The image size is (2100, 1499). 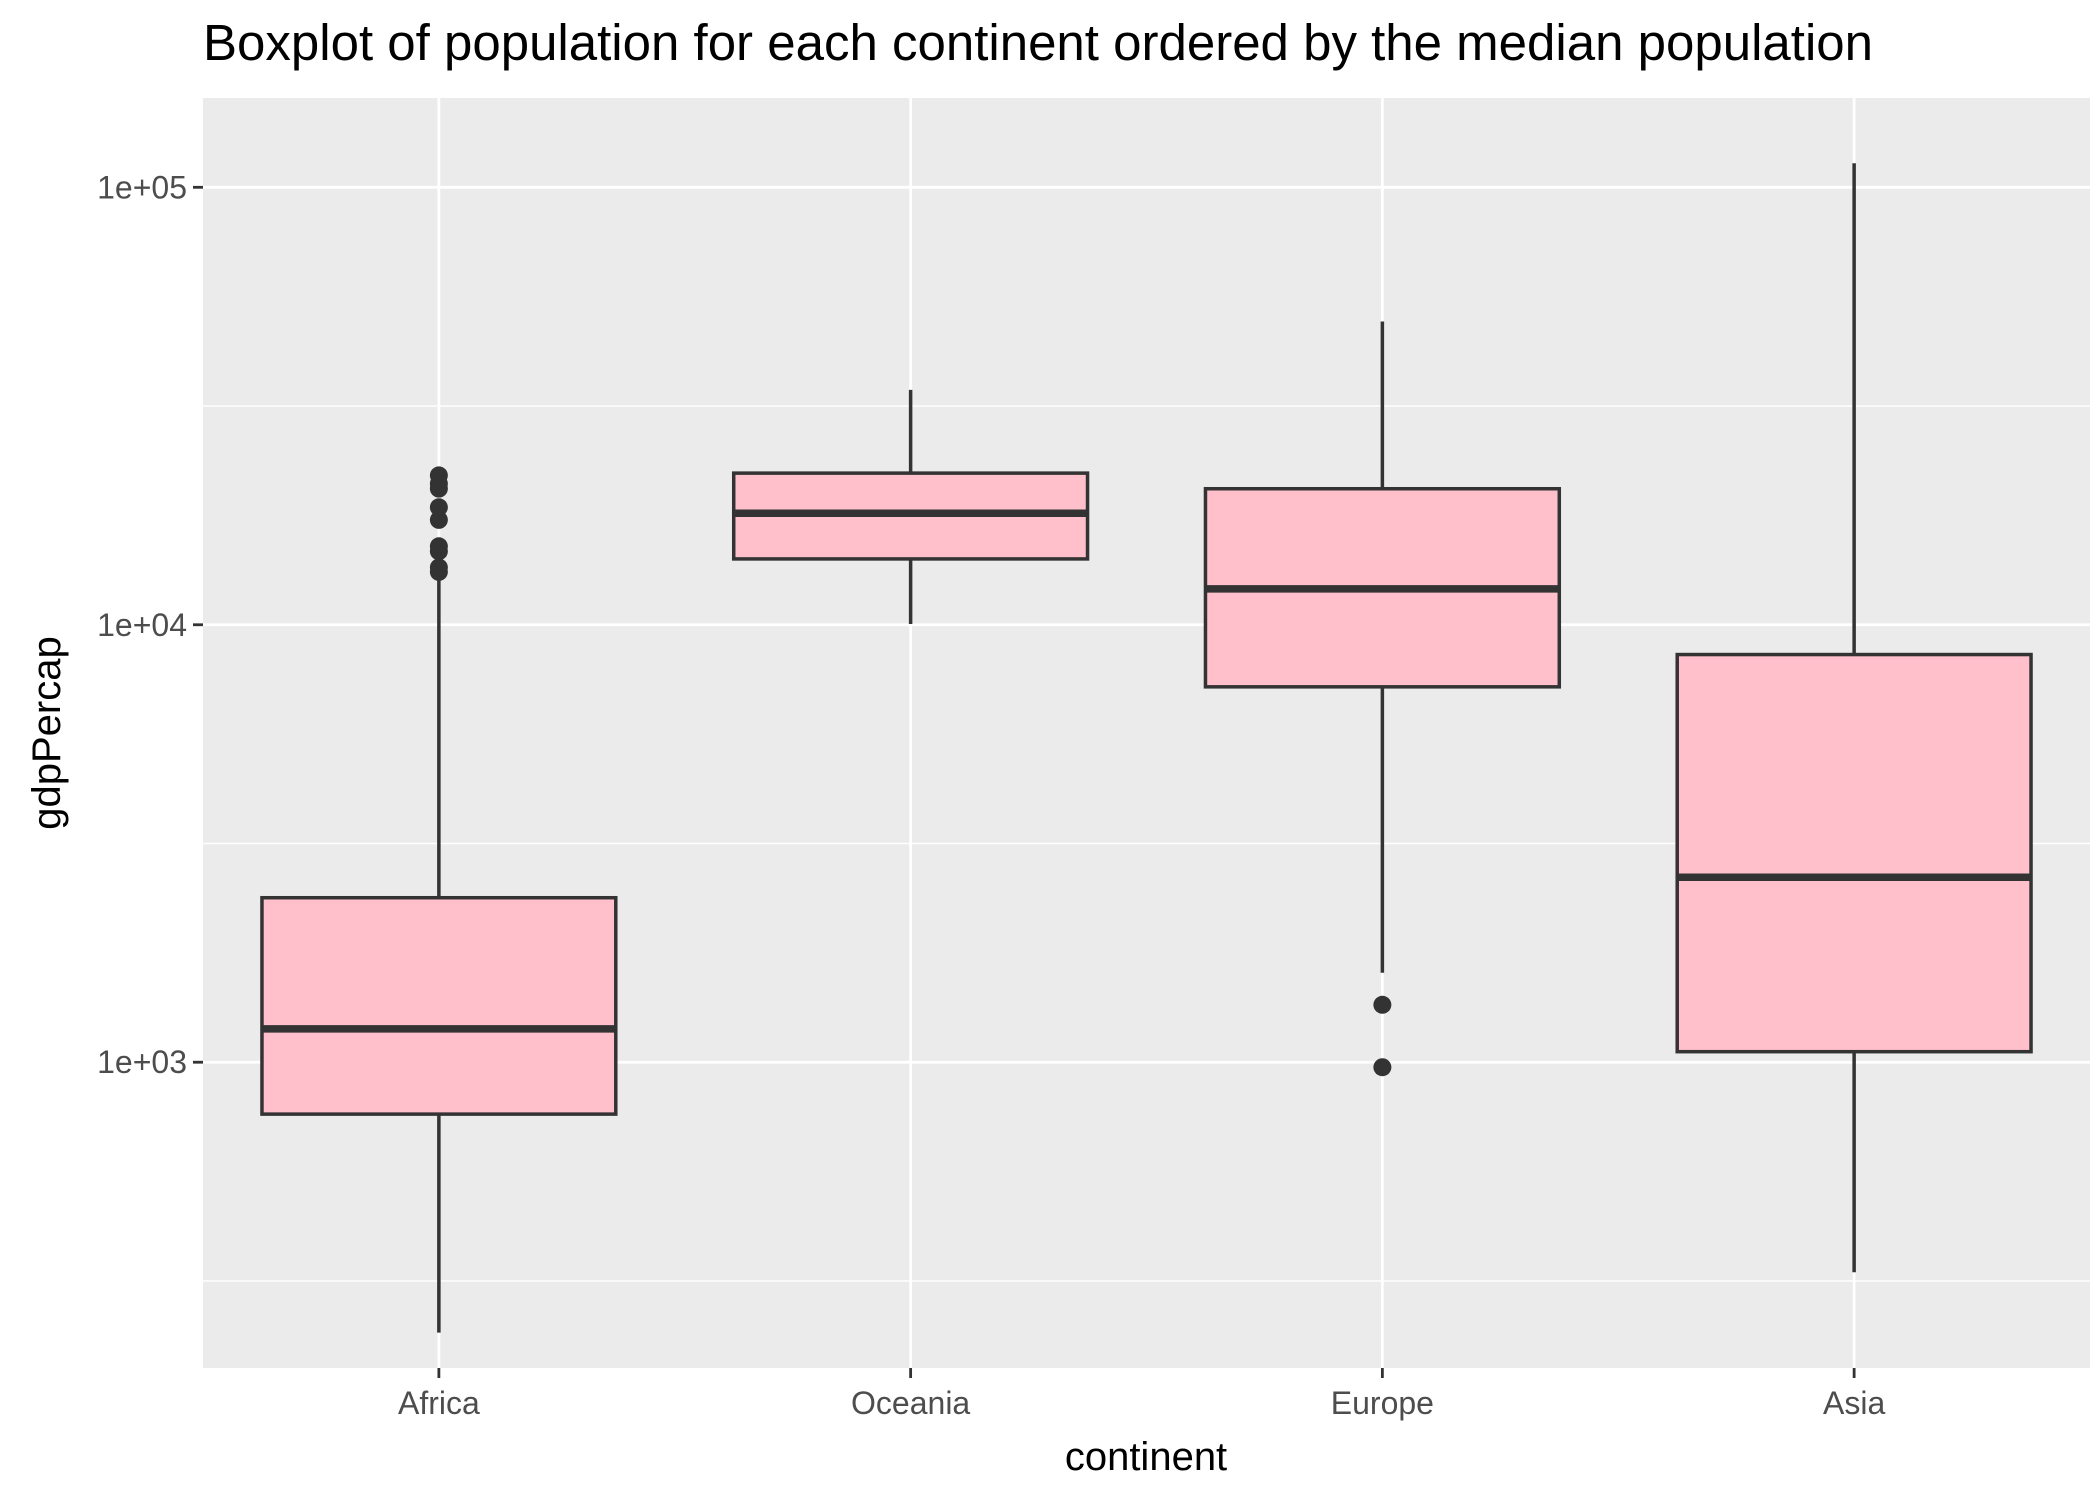 I want to click on x-tick-label: Oceania, so click(x=910, y=1403).